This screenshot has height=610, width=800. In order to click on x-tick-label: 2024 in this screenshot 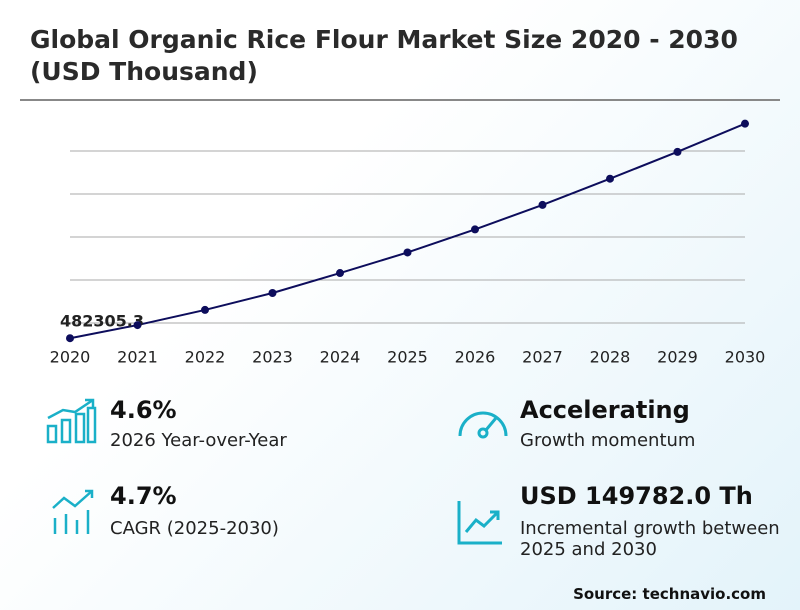, I will do `click(340, 357)`.